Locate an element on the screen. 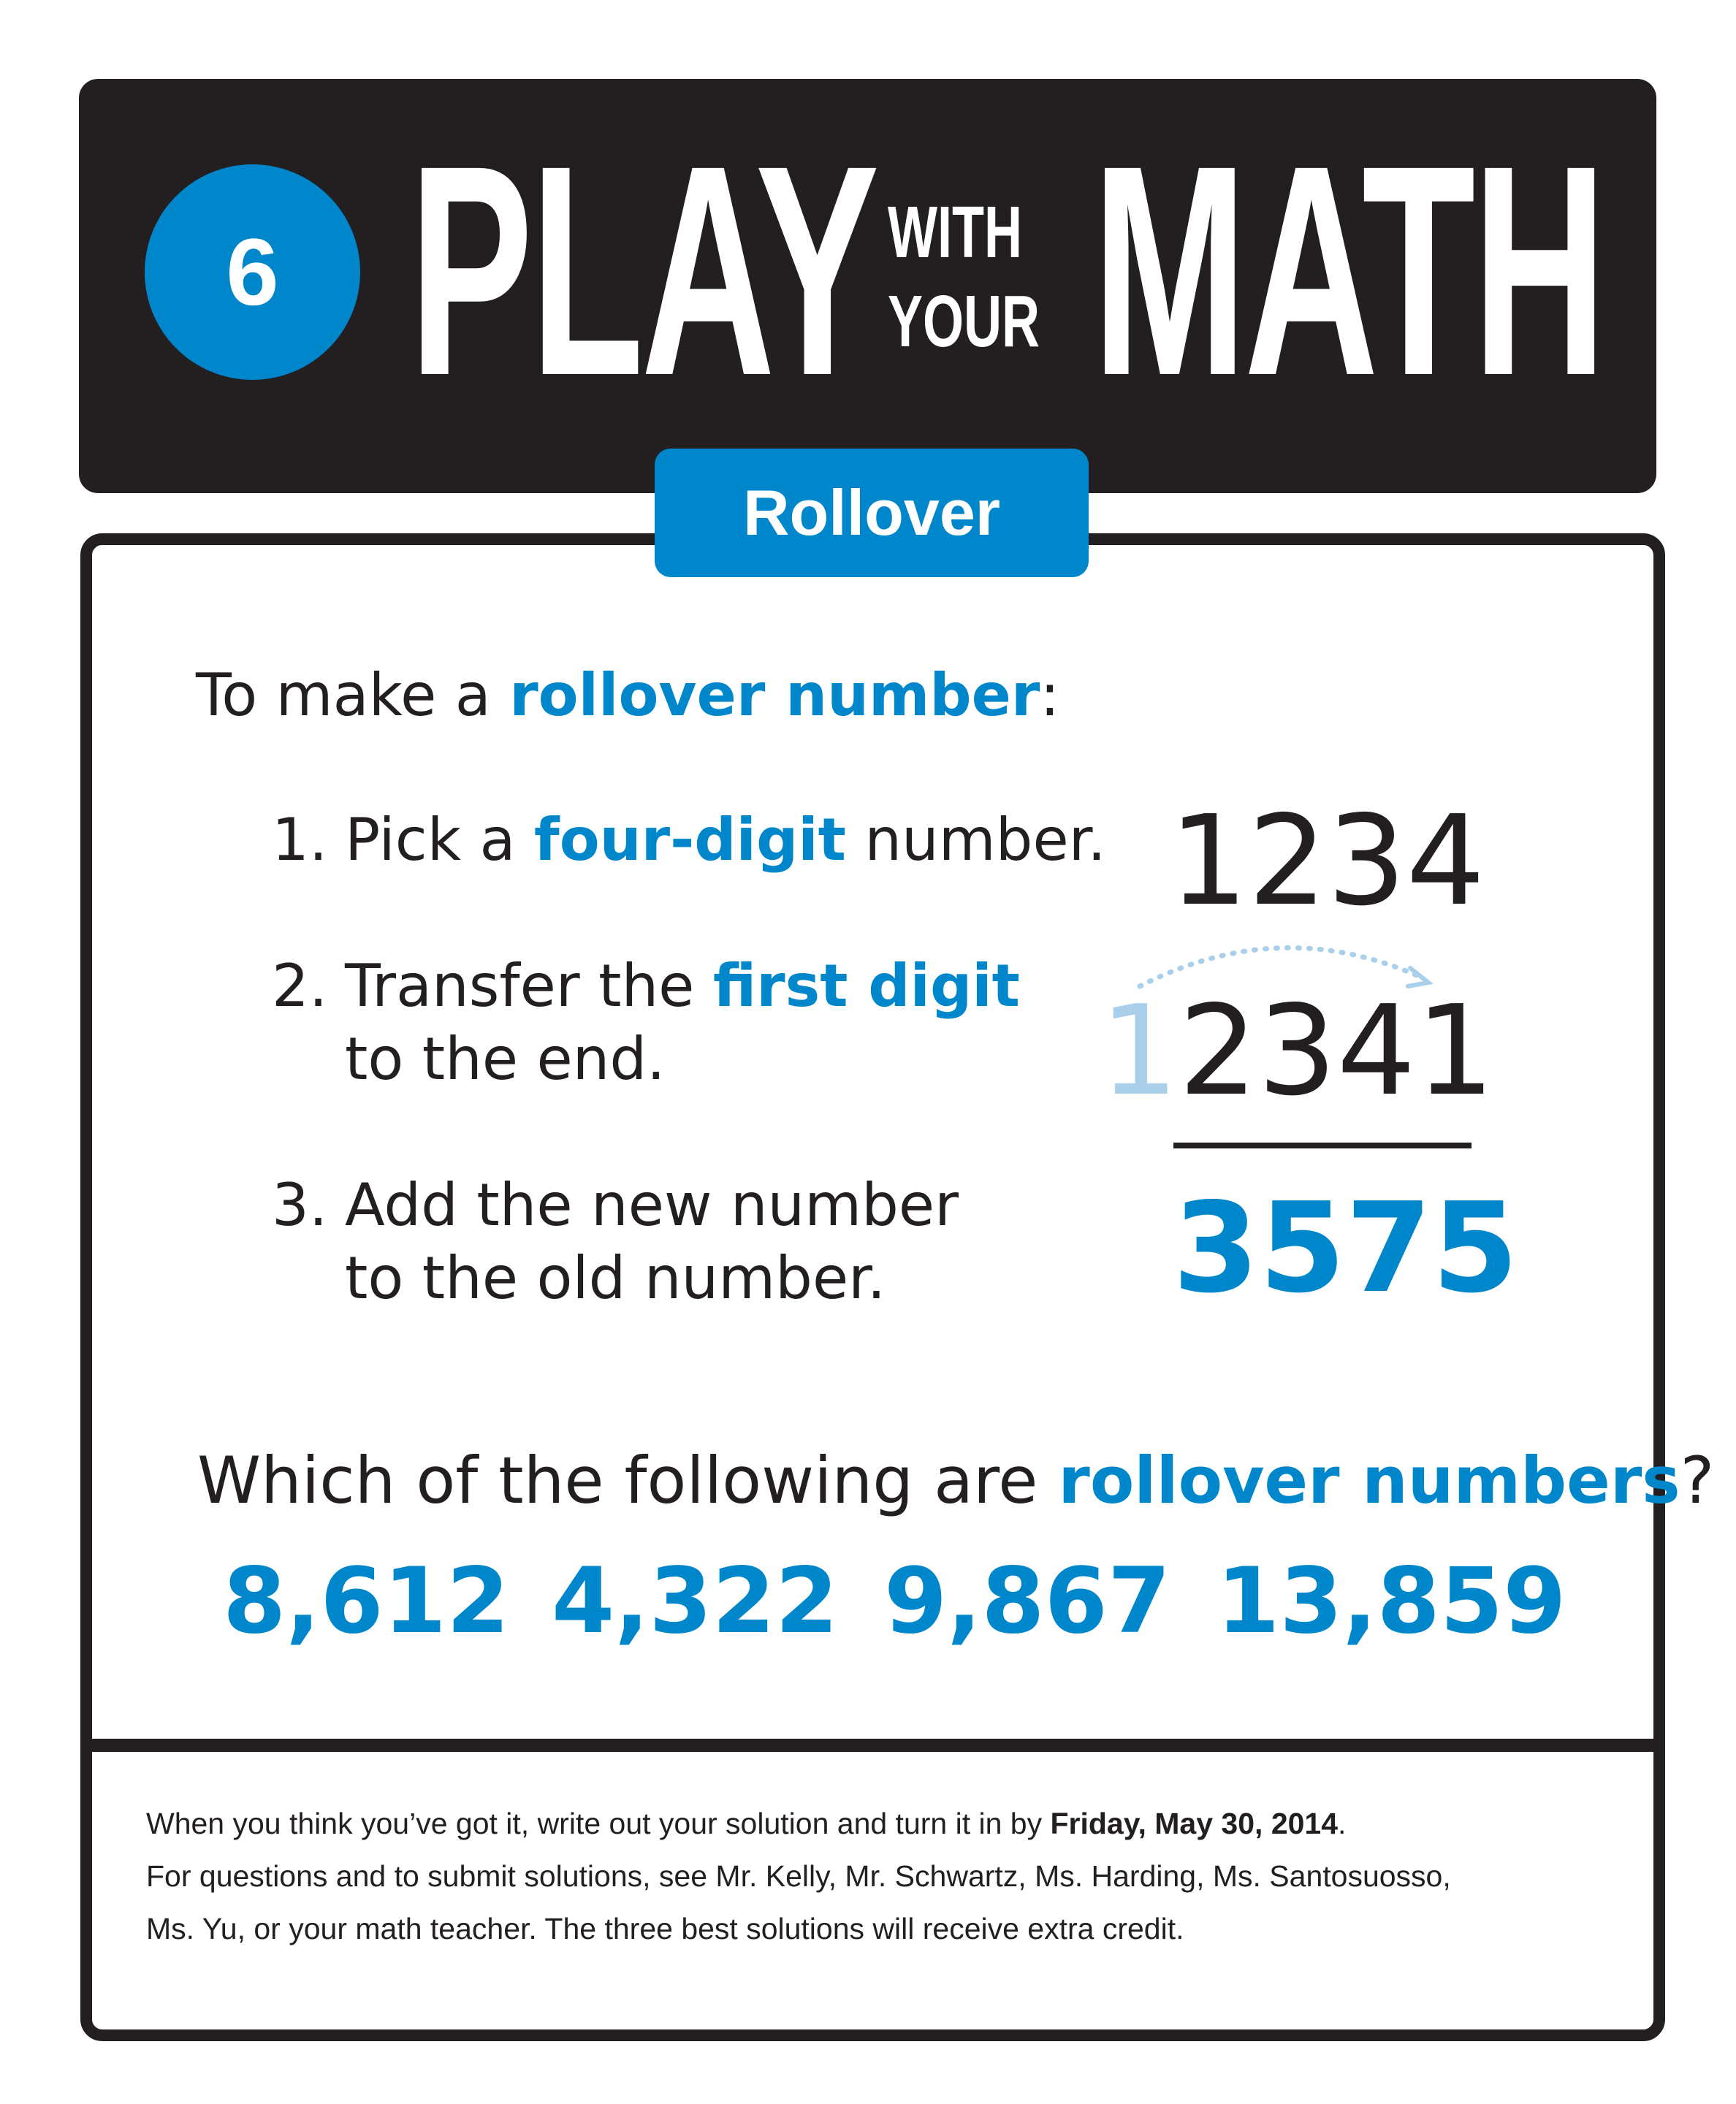  intro-text: To make a rollover number: is located at coordinates (628, 695).